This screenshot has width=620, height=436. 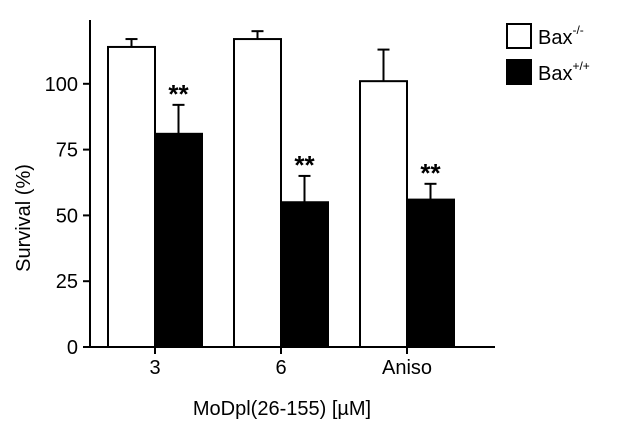 I want to click on y-tick-label-2: 50, so click(x=67, y=216).